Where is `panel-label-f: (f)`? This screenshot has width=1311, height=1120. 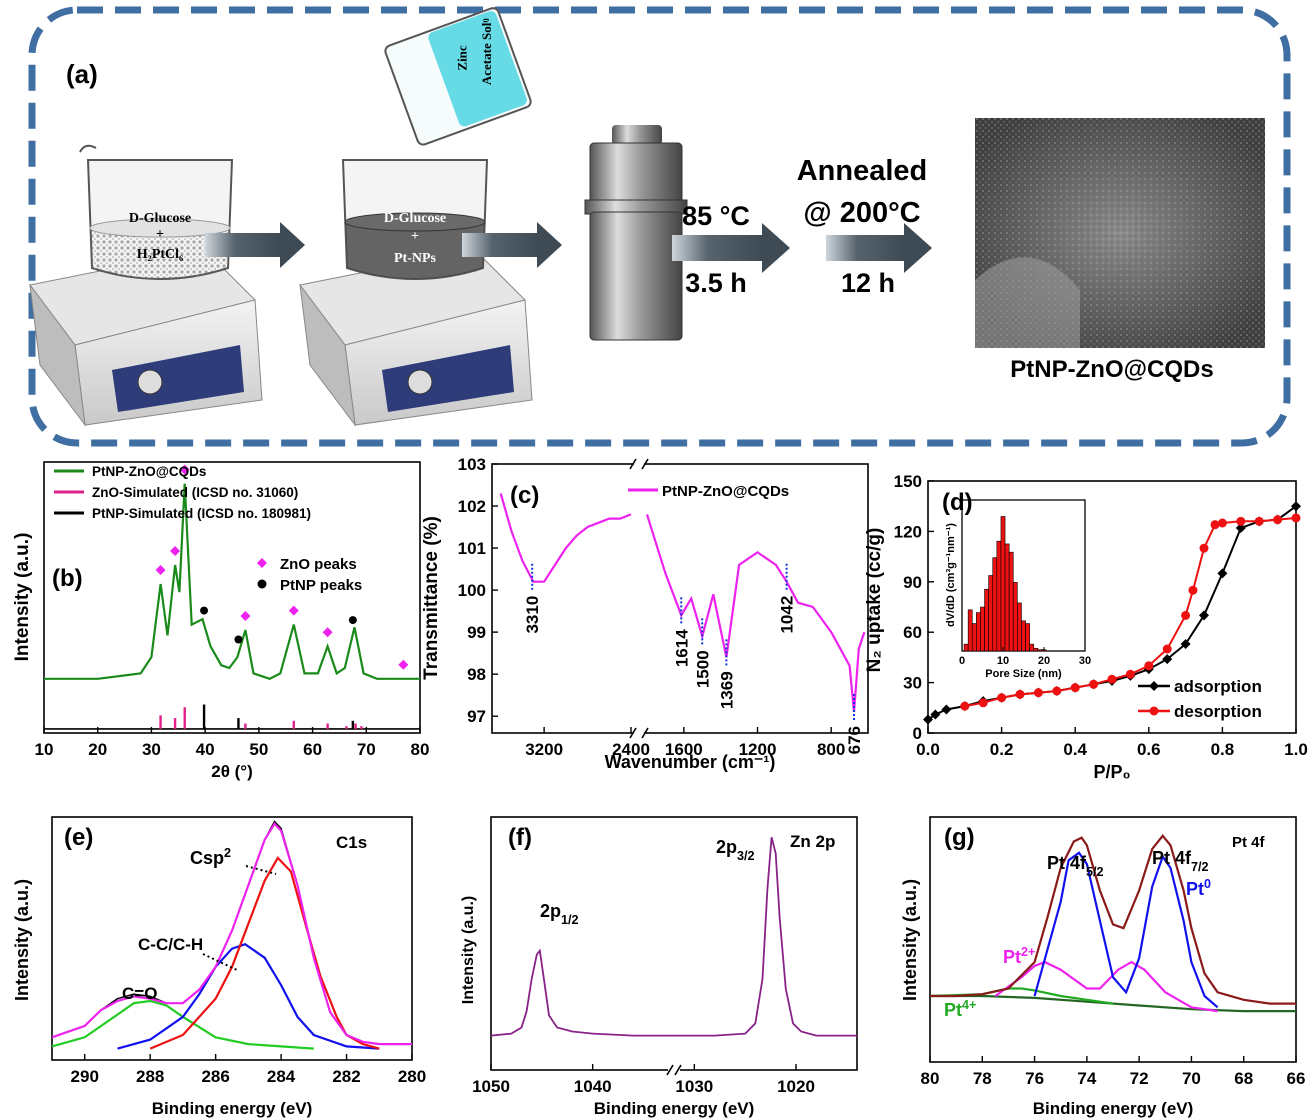
panel-label-f: (f) is located at coordinates (520, 837).